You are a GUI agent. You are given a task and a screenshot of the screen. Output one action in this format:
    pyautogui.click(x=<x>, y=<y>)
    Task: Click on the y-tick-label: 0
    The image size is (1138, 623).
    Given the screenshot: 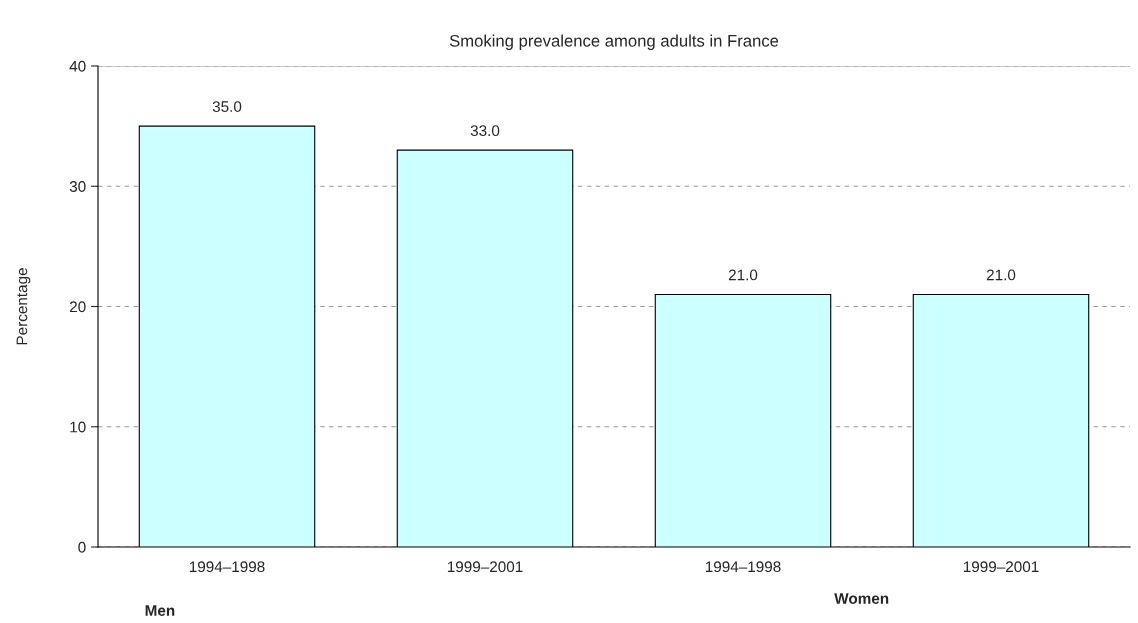 What is the action you would take?
    pyautogui.click(x=82, y=547)
    